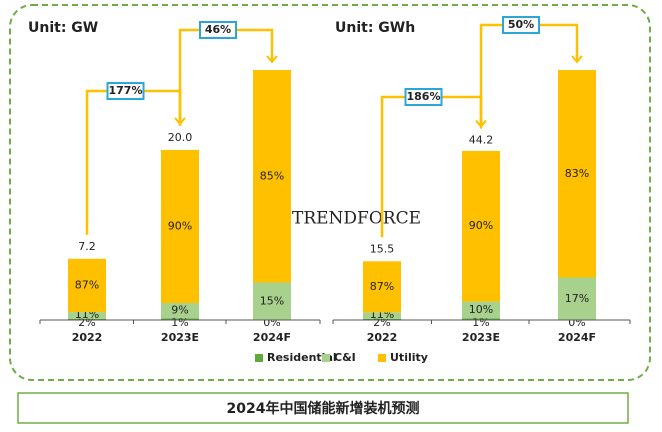 The height and width of the screenshot is (432, 662). I want to click on unit-label: Unit: GW, so click(63, 28).